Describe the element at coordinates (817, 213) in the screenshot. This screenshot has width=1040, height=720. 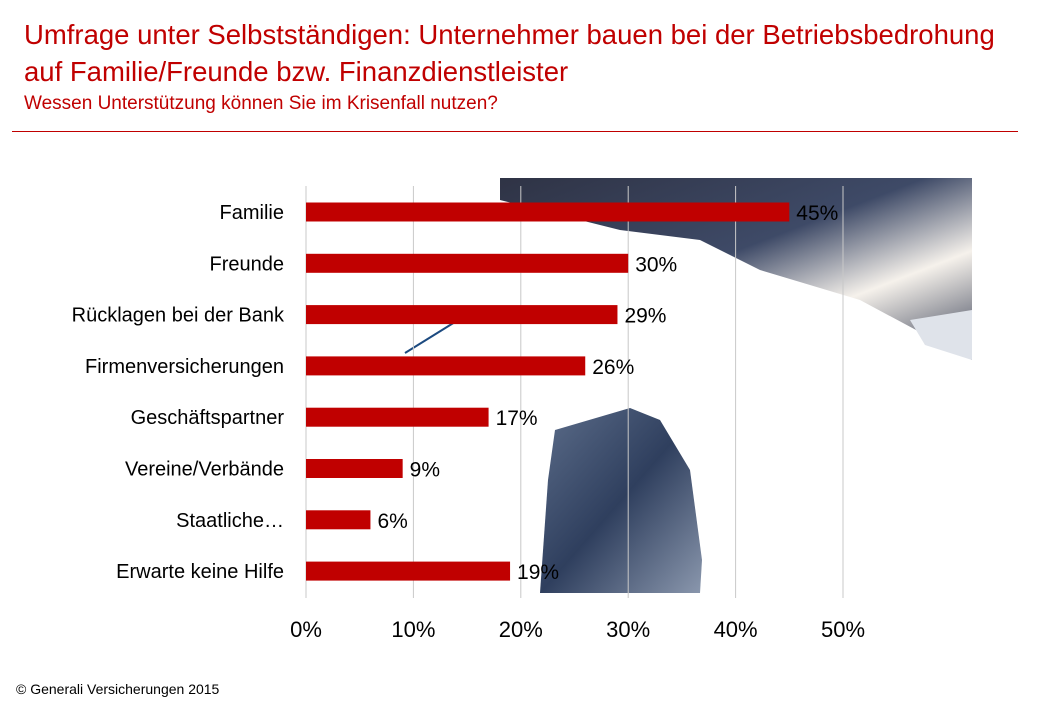
I see `data-label: 45%` at that location.